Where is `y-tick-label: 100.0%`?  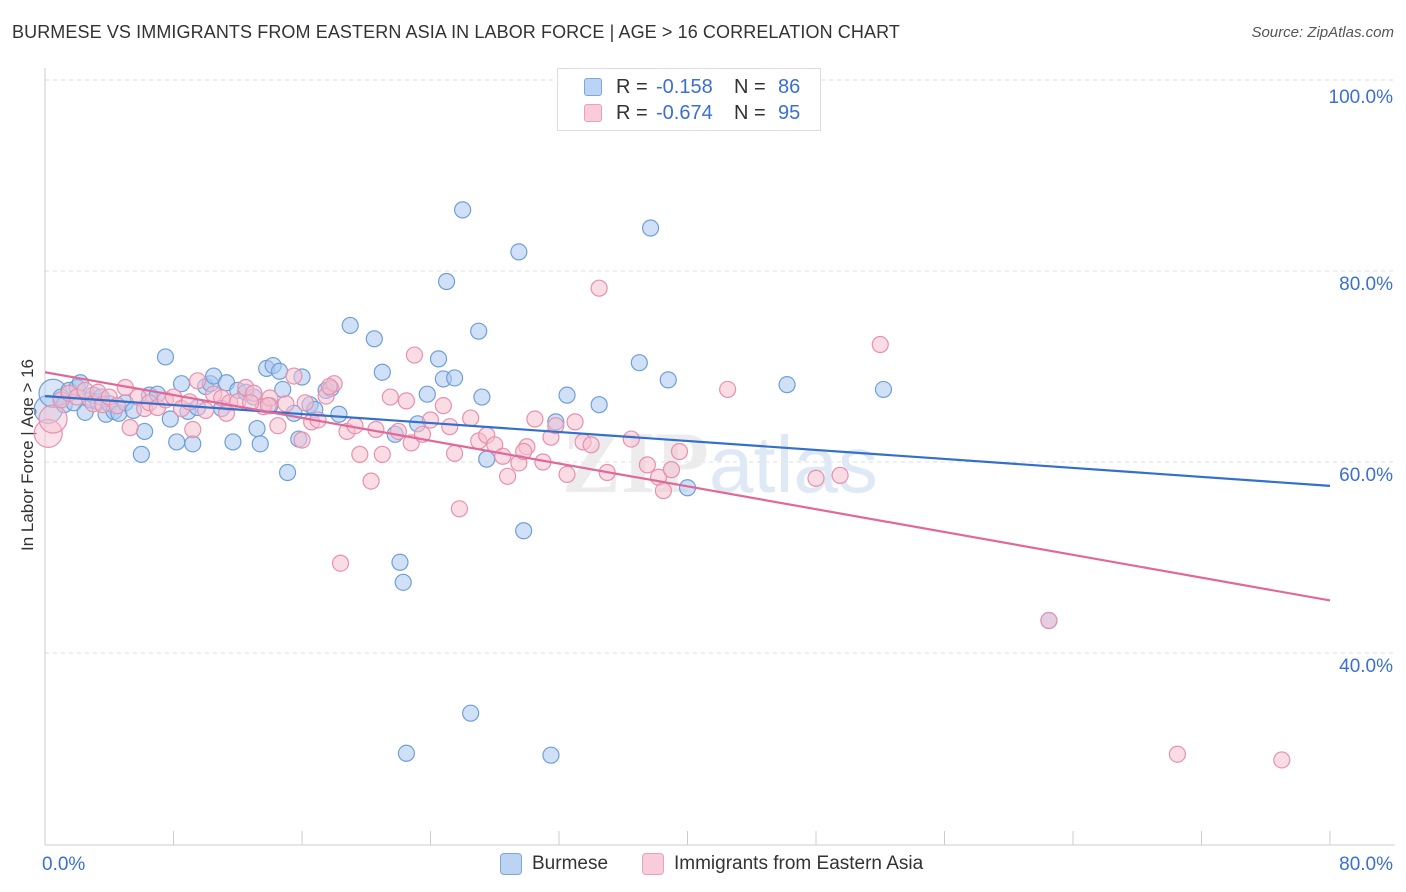 y-tick-label: 100.0% is located at coordinates (1361, 97).